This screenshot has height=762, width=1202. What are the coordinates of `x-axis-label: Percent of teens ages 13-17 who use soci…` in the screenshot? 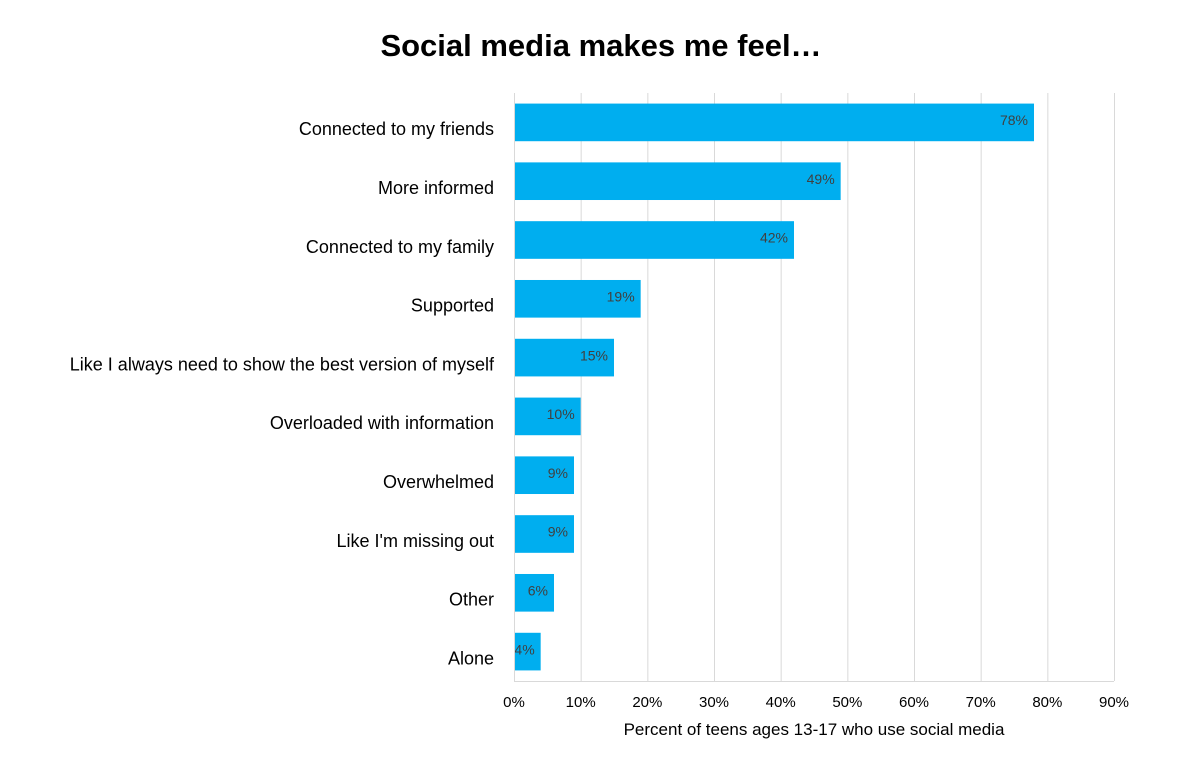 It's located at (814, 729).